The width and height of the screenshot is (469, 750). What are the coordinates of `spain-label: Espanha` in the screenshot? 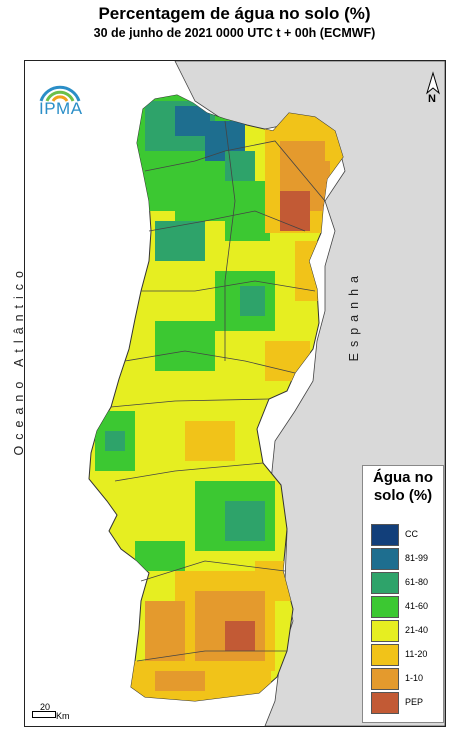 It's located at (354, 316).